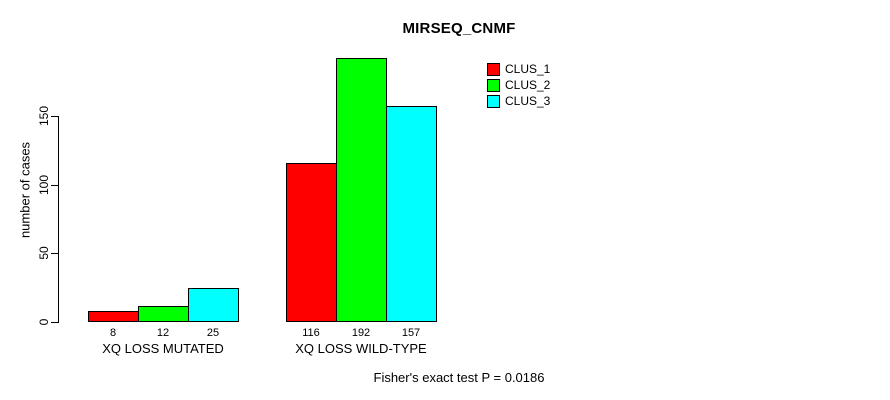 The height and width of the screenshot is (400, 890). What do you see at coordinates (411, 214) in the screenshot?
I see `bar-clus_3-group2` at bounding box center [411, 214].